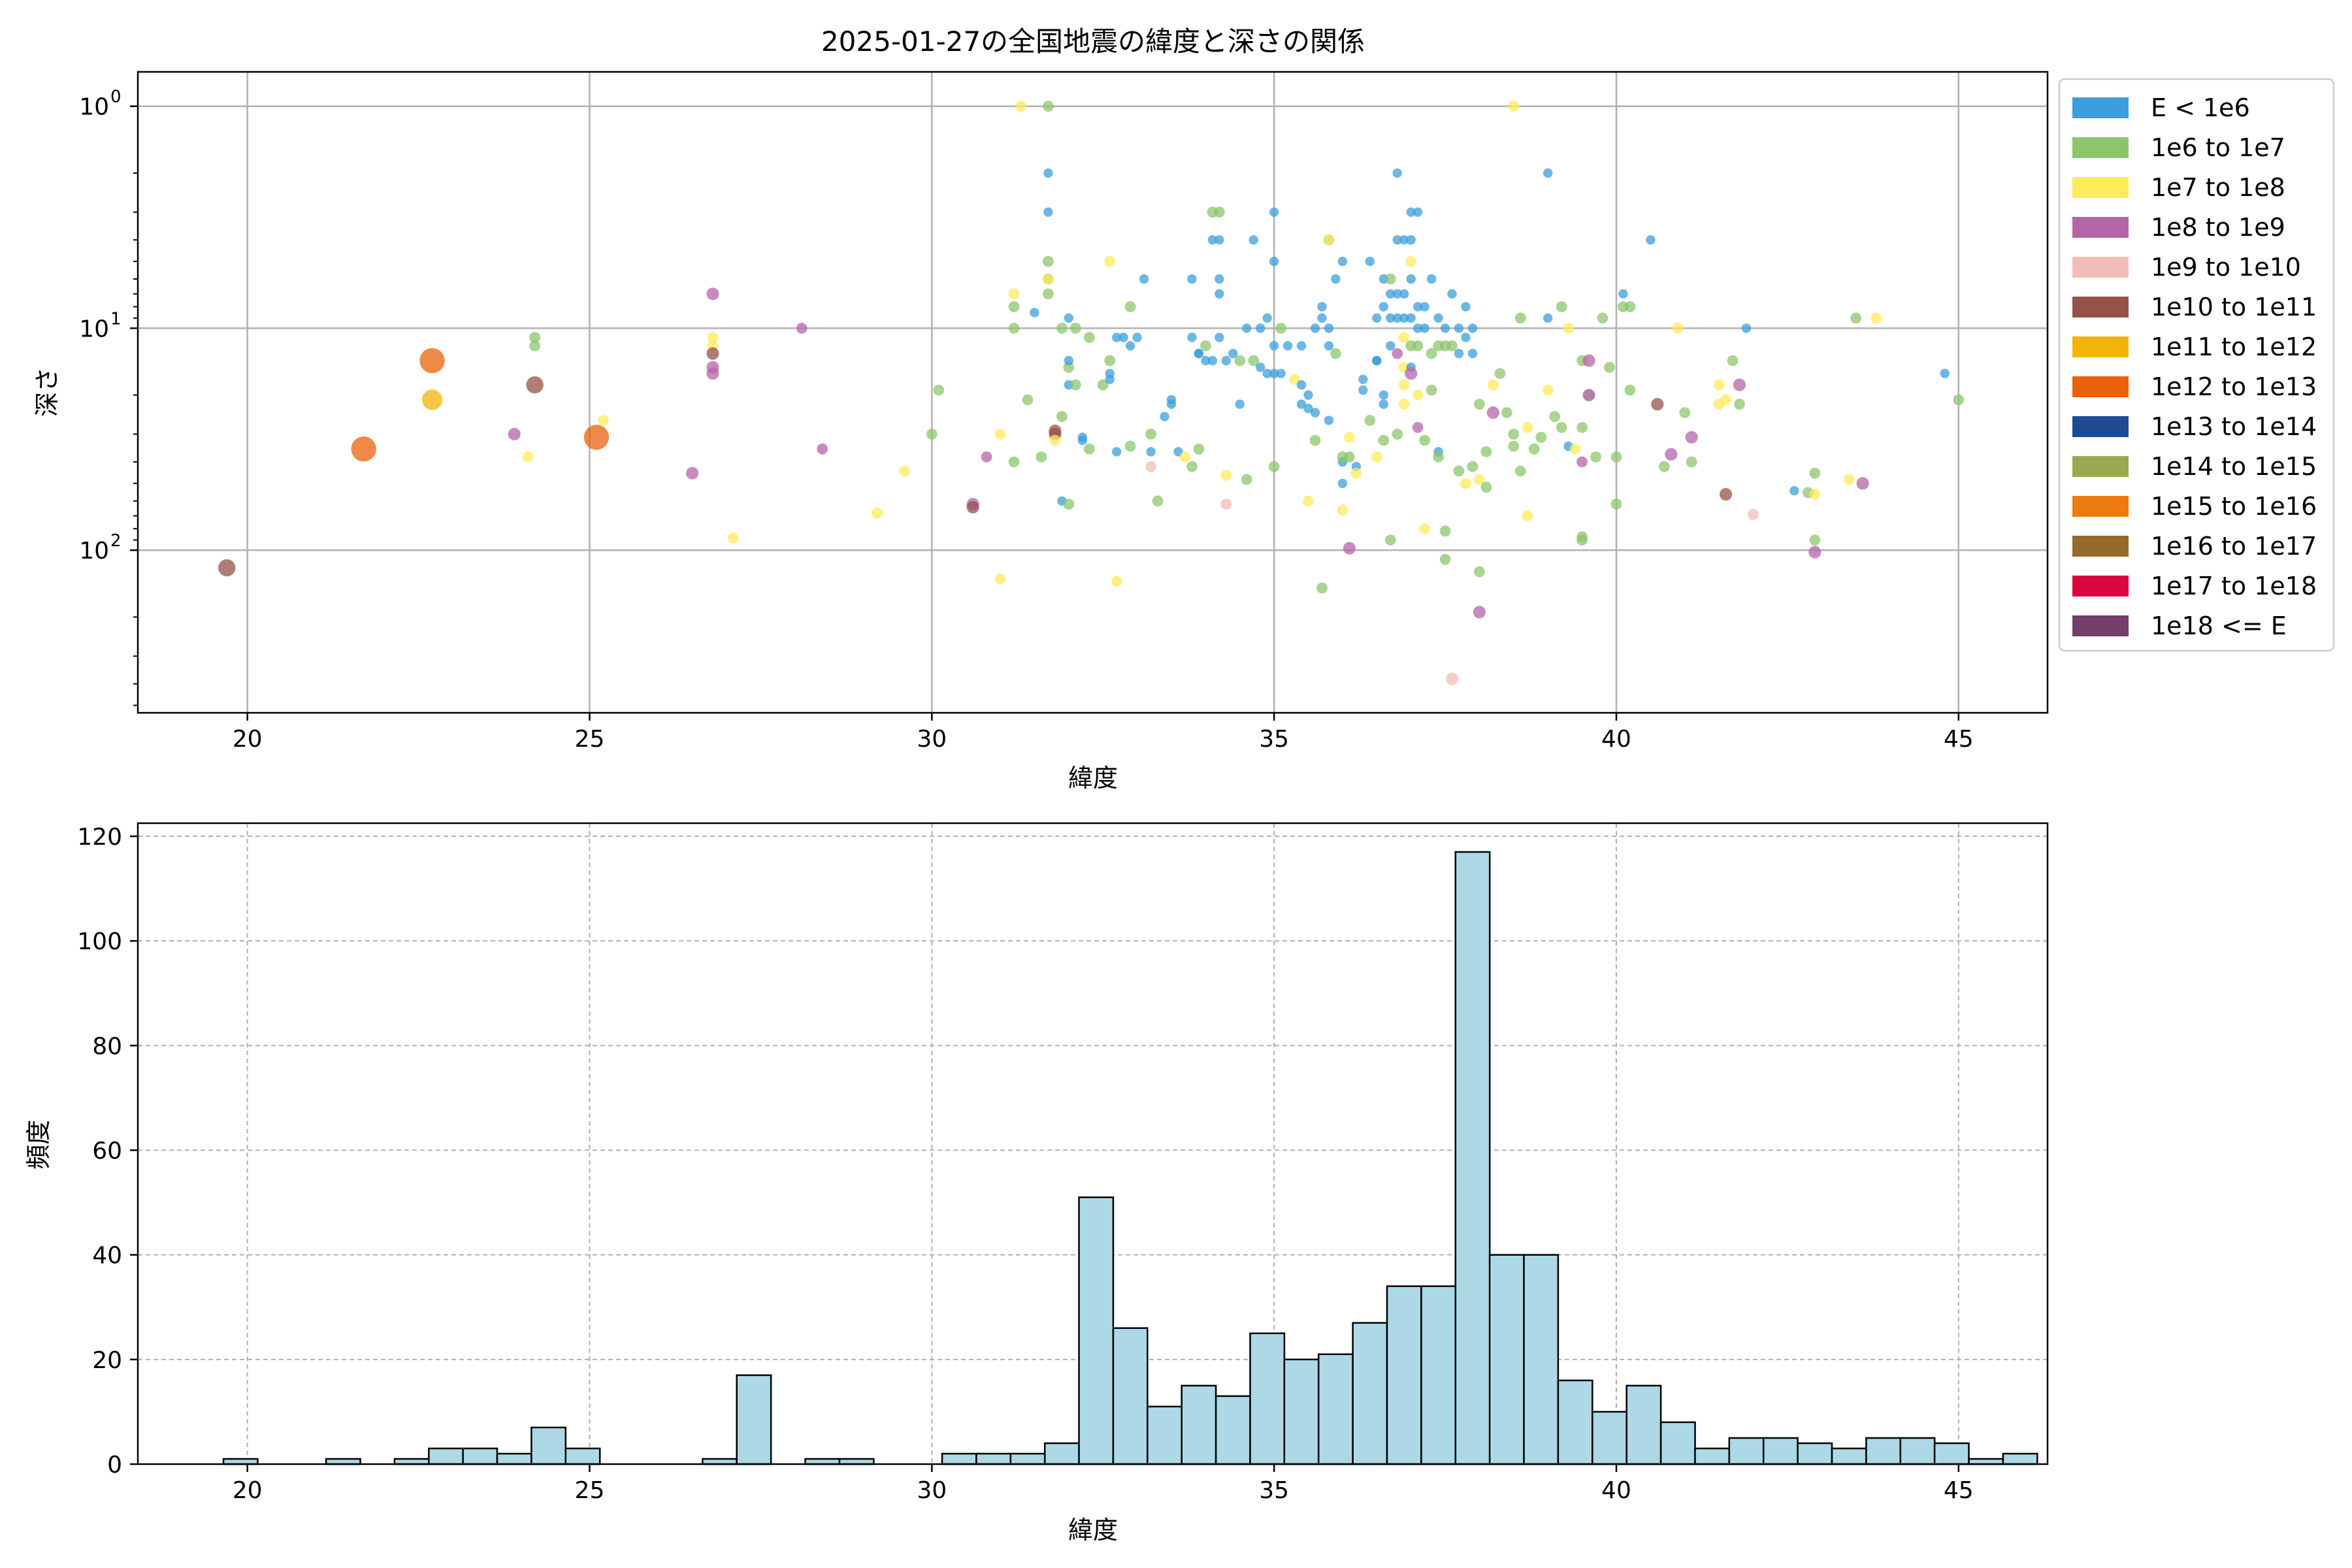 This screenshot has height=1568, width=2352. I want to click on scatter-y-tick-label: 10, so click(94, 329).